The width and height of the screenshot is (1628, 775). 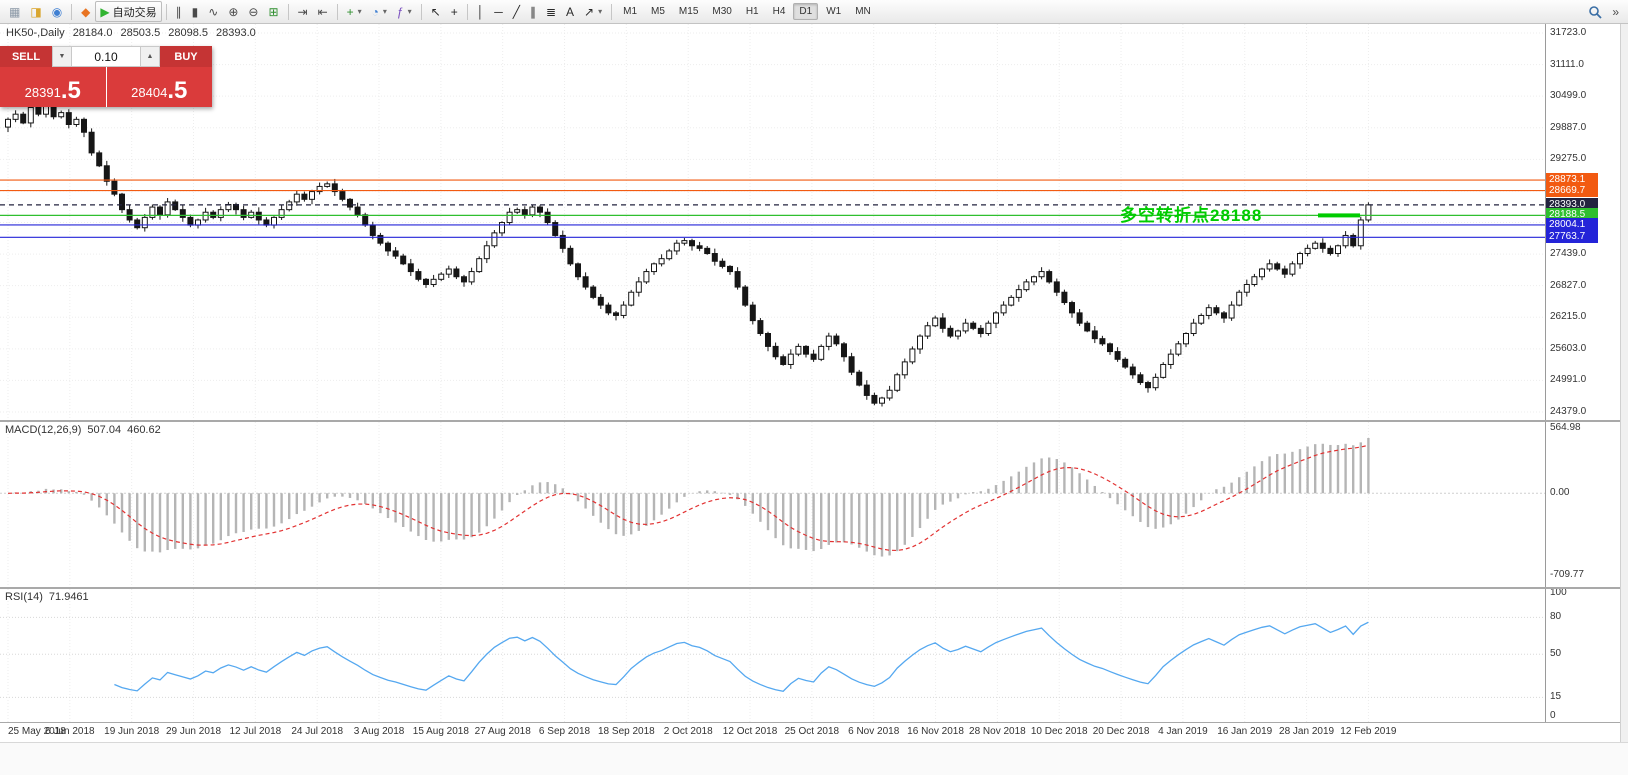 I want to click on buy-button: BUY, so click(x=186, y=56).